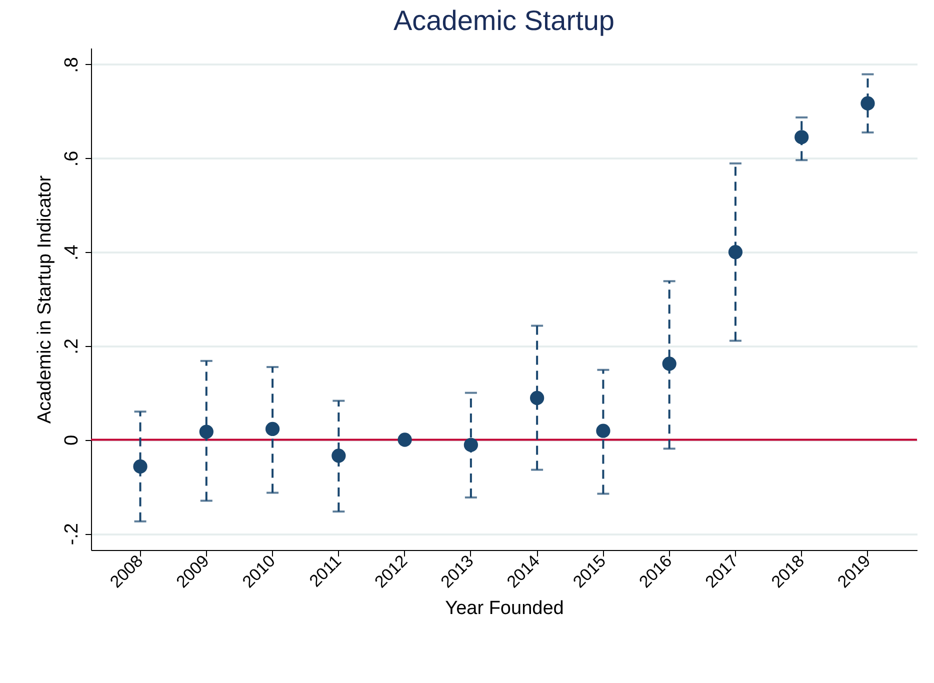 The width and height of the screenshot is (934, 683). What do you see at coordinates (72, 252) in the screenshot?
I see `y-tick-label: .4` at bounding box center [72, 252].